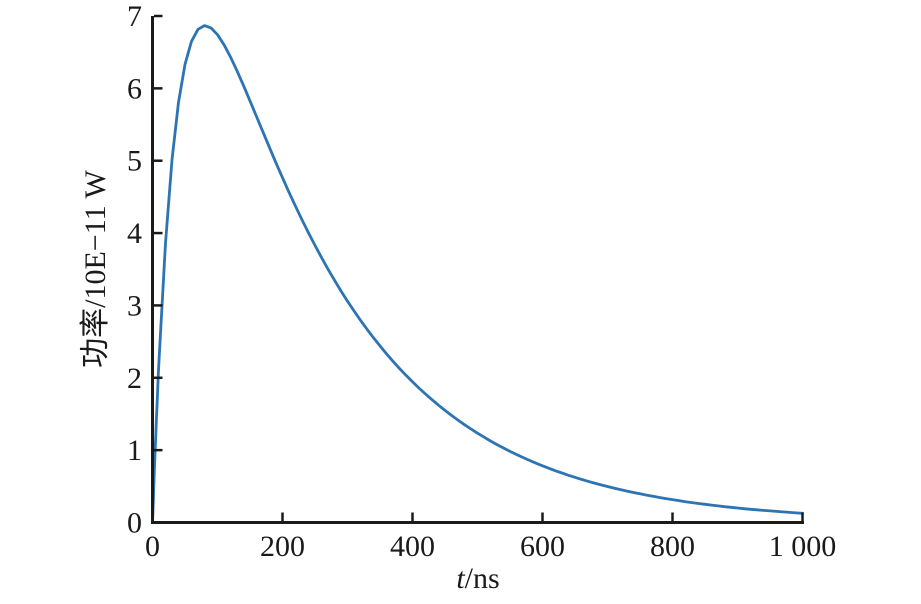 Image resolution: width=921 pixels, height=604 pixels. I want to click on x-axis-label-variable: t, so click(460, 578).